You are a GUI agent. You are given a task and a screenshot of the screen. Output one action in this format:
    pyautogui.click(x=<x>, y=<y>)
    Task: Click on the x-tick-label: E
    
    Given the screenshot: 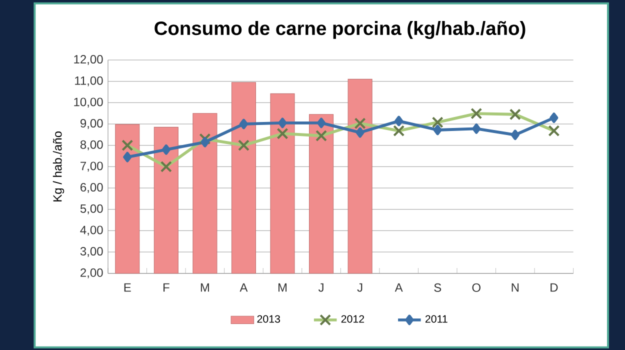 What is the action you would take?
    pyautogui.click(x=127, y=287)
    